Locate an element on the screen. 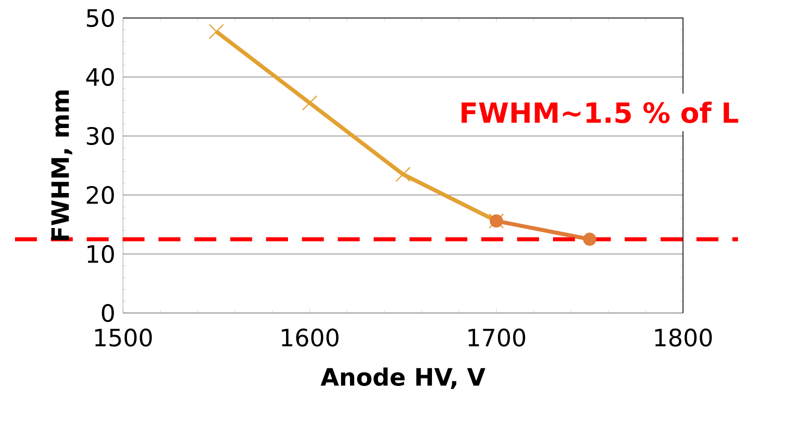 The image size is (797, 433). x-tick-label: 1700 is located at coordinates (497, 337).